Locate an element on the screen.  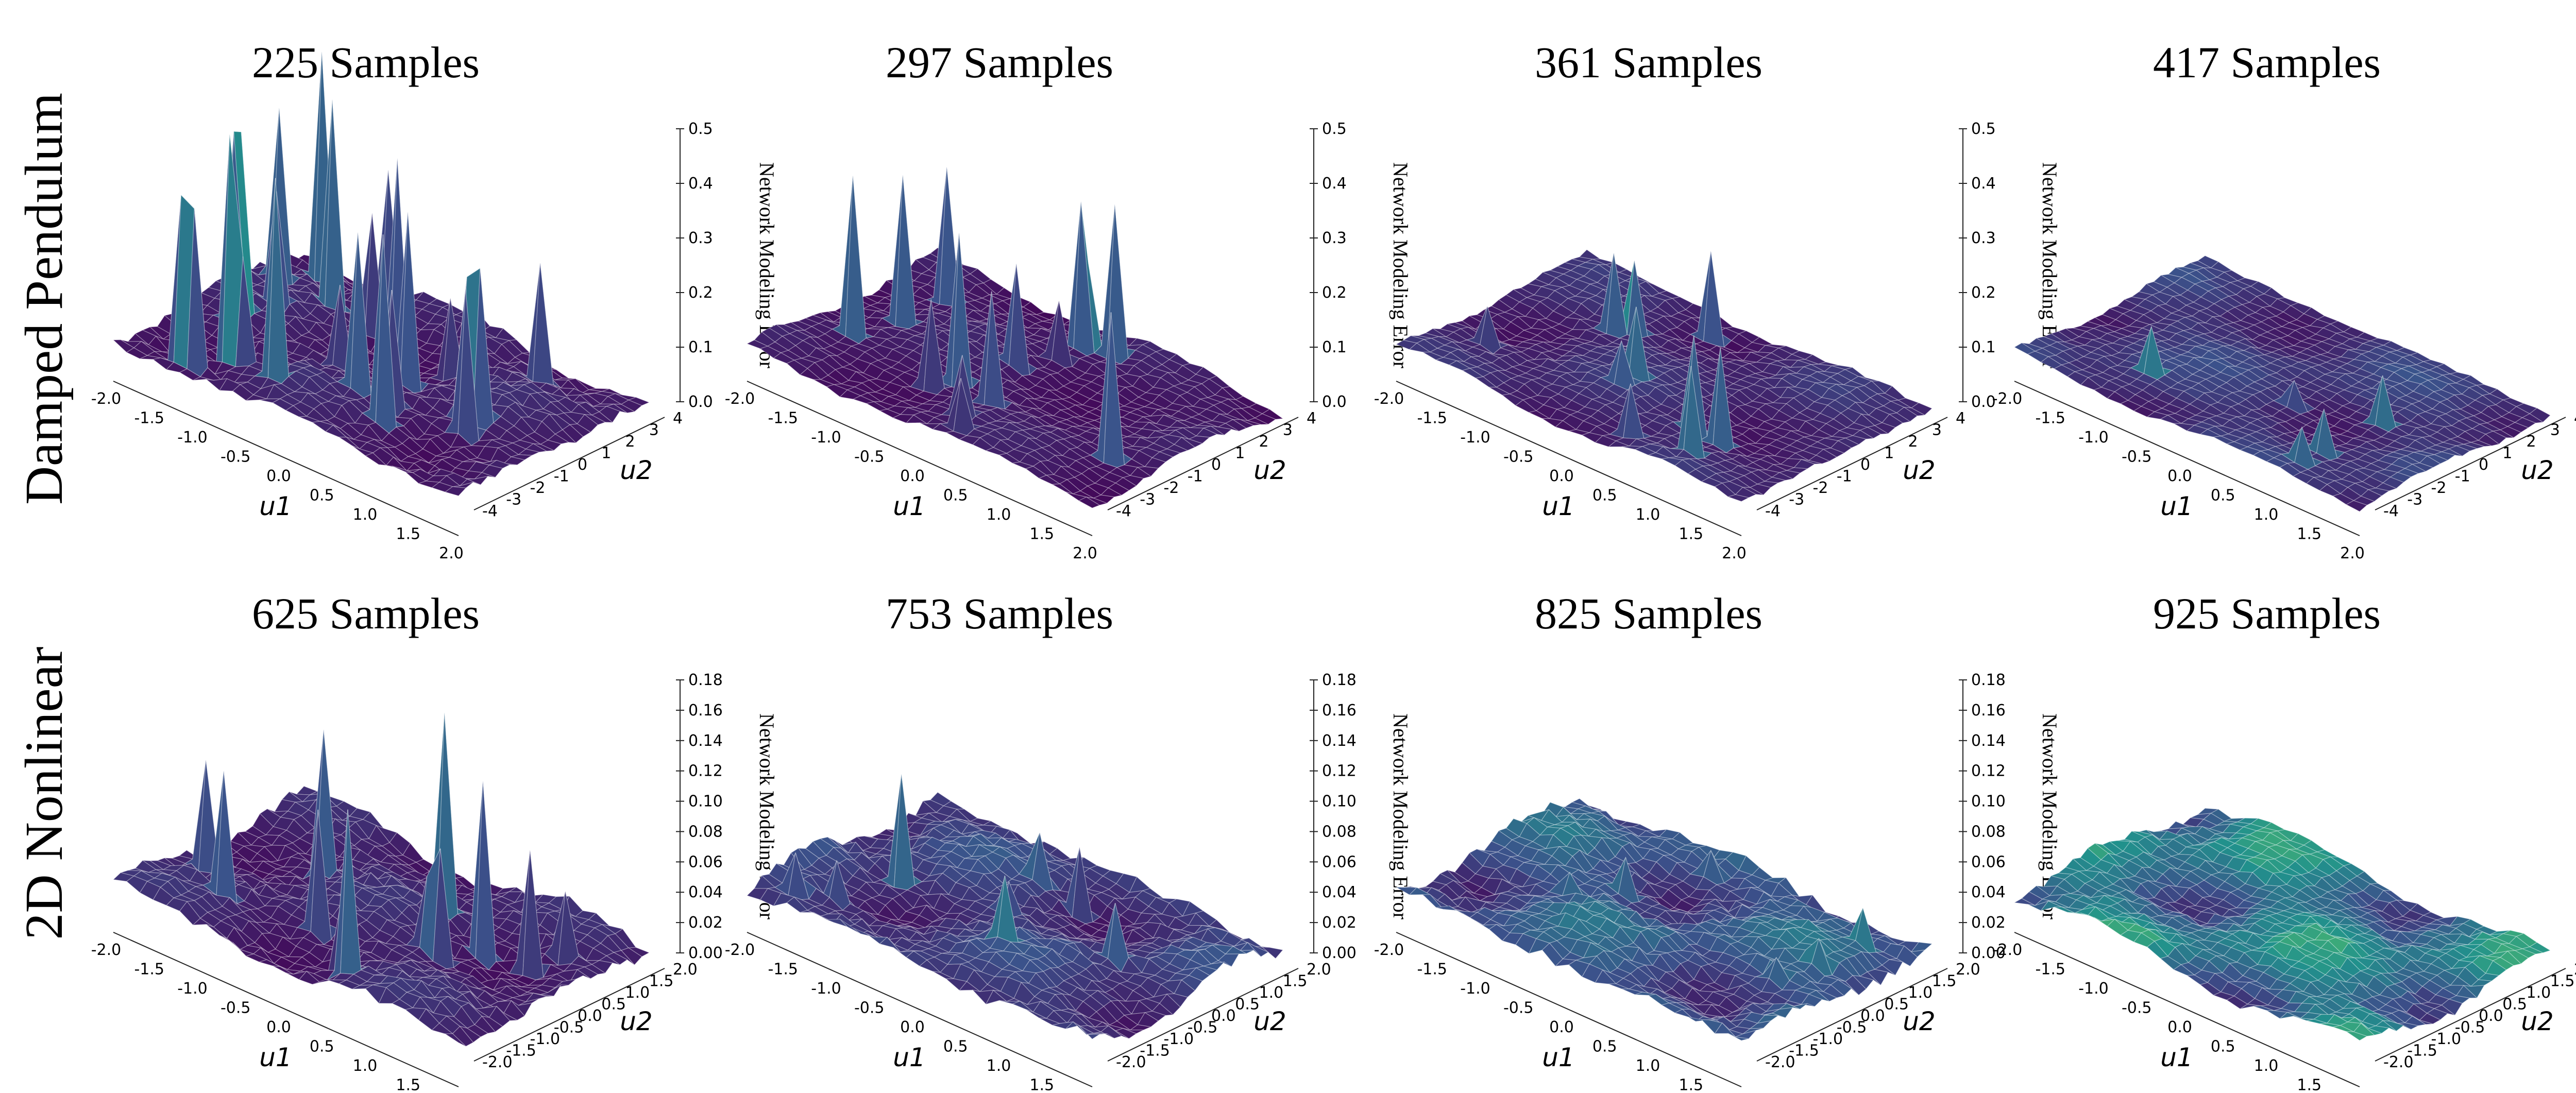
panel-title: 825 Samples is located at coordinates (1648, 613).